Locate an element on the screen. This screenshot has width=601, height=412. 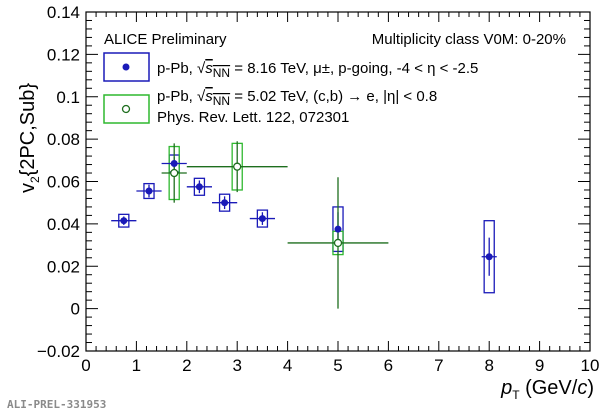
watermark: ALI-PREL-331953 is located at coordinates (56, 404).